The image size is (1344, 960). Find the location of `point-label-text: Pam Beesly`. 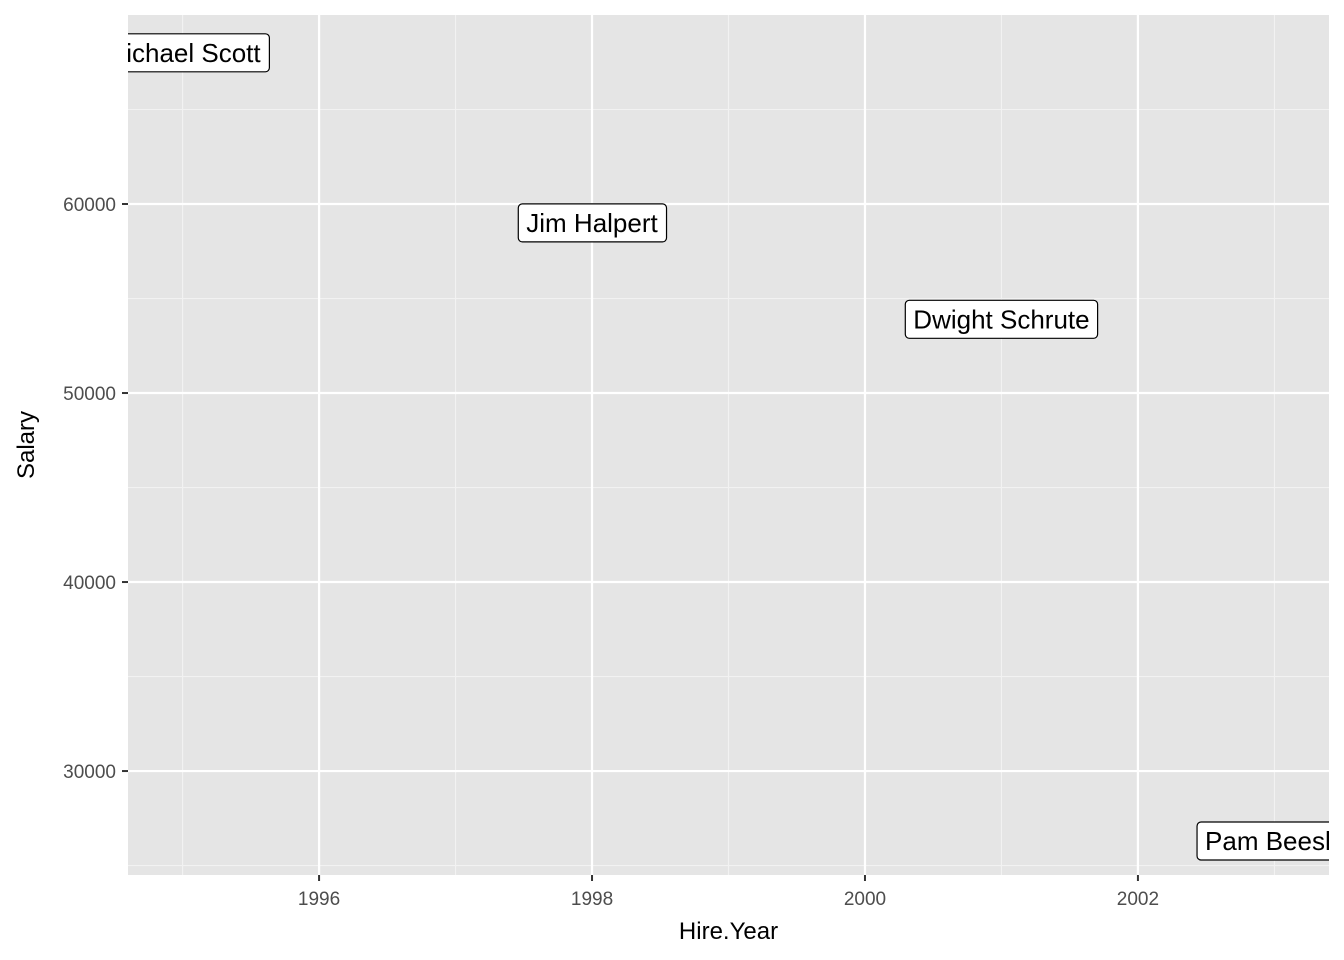

point-label-text: Pam Beesly is located at coordinates (1274, 841).